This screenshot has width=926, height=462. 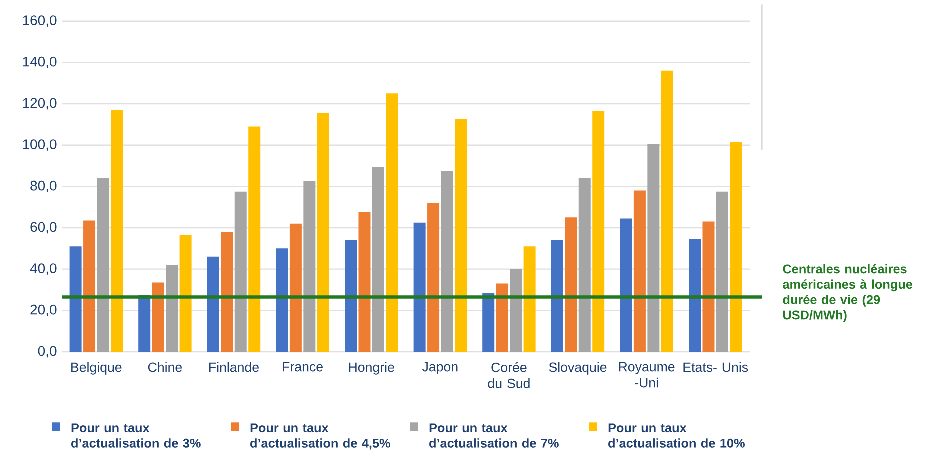 I want to click on legend-label: Pour un taux d’actualisation de 4,5%, so click(x=320, y=437).